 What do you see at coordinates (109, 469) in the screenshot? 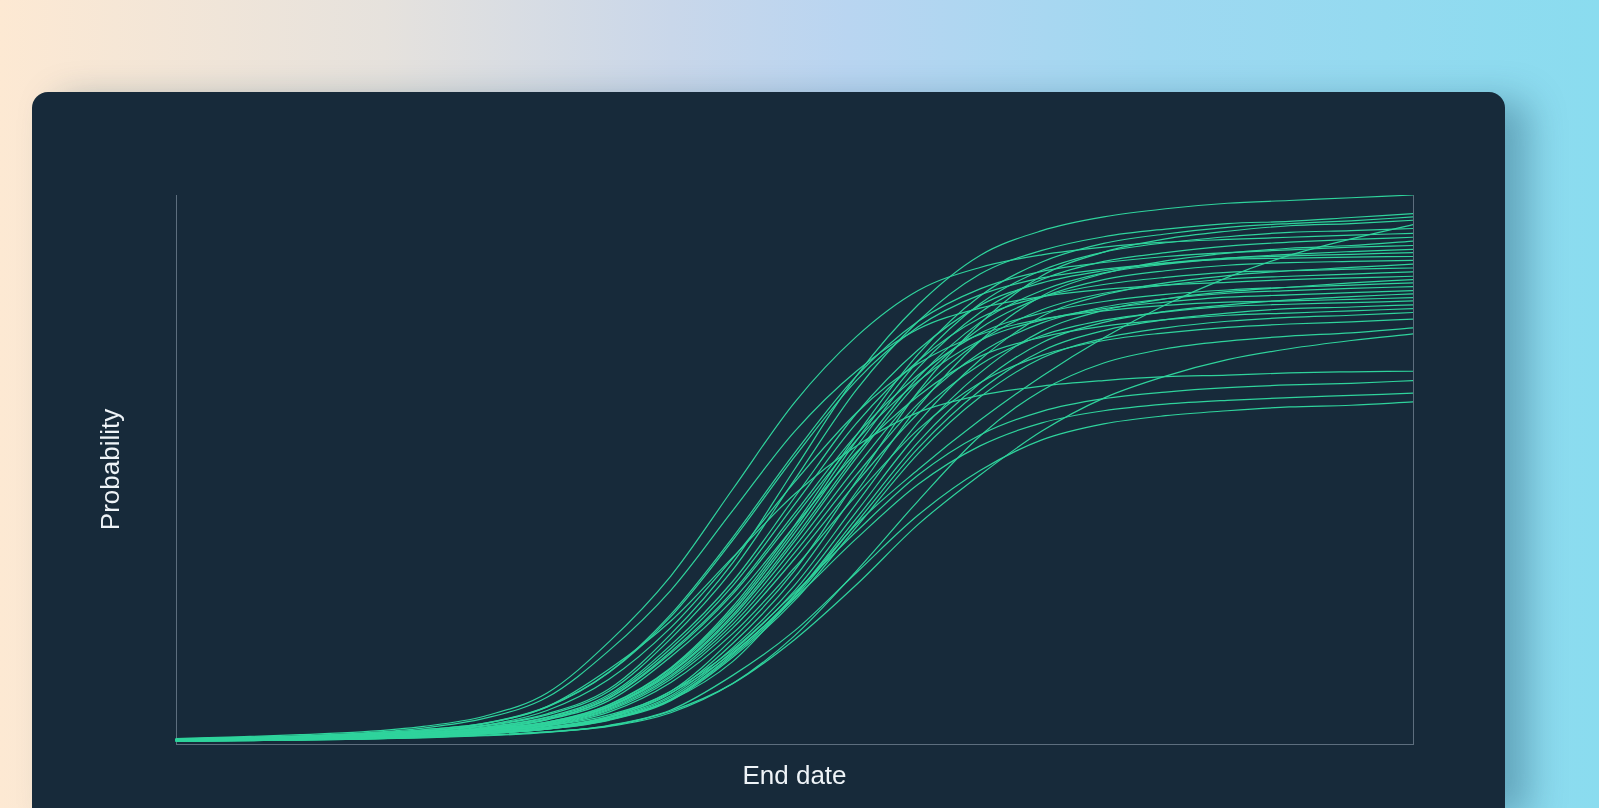
I see `y-axis-title: Probability` at bounding box center [109, 469].